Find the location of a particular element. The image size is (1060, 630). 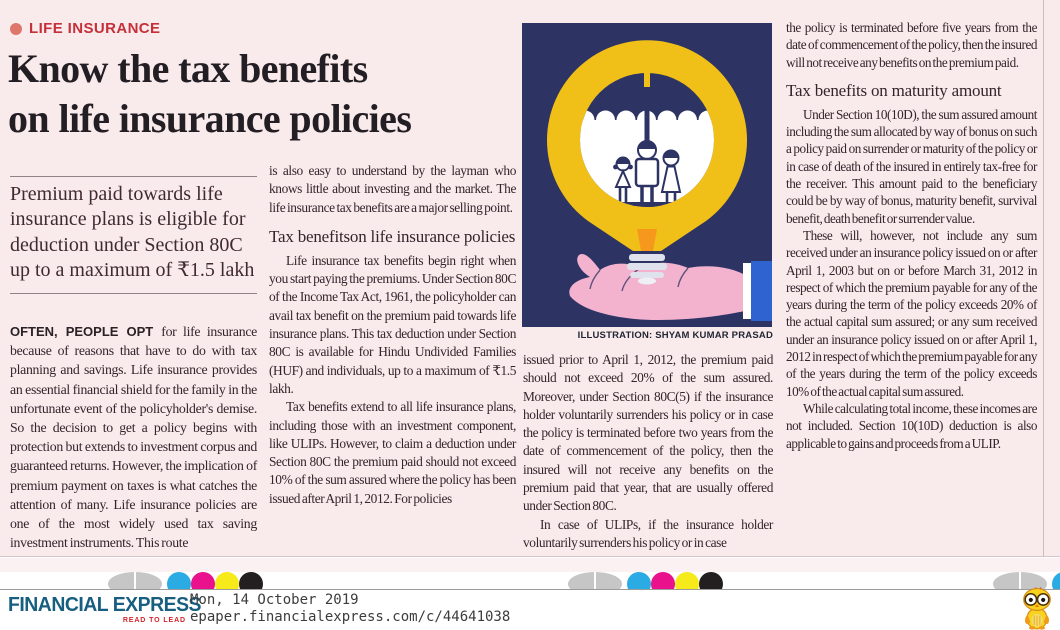

kicker-bullet-dot-icon is located at coordinates (16, 28).